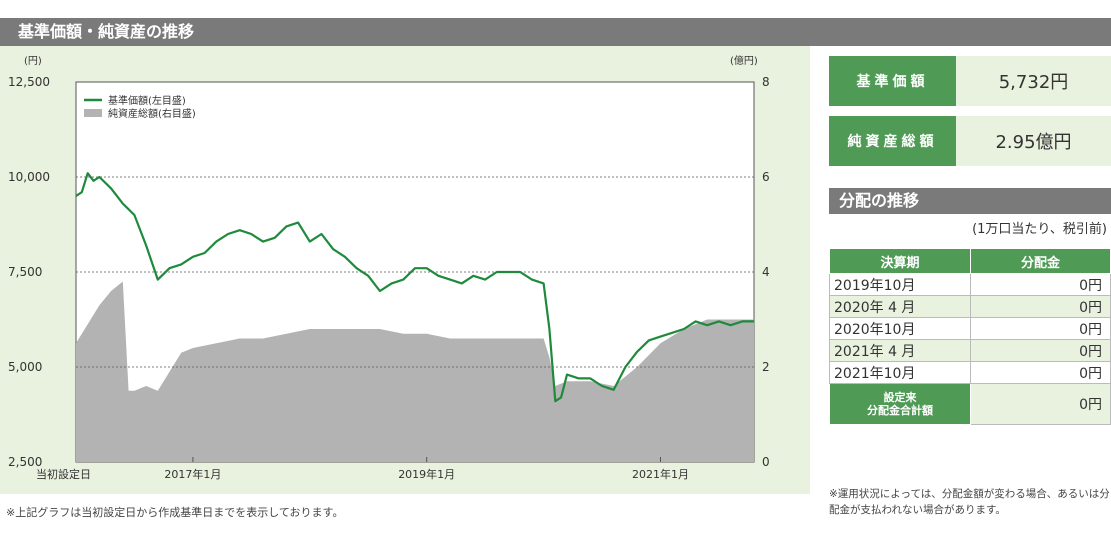  What do you see at coordinates (900, 397) in the screenshot?
I see `total-label-line1: 設定来` at bounding box center [900, 397].